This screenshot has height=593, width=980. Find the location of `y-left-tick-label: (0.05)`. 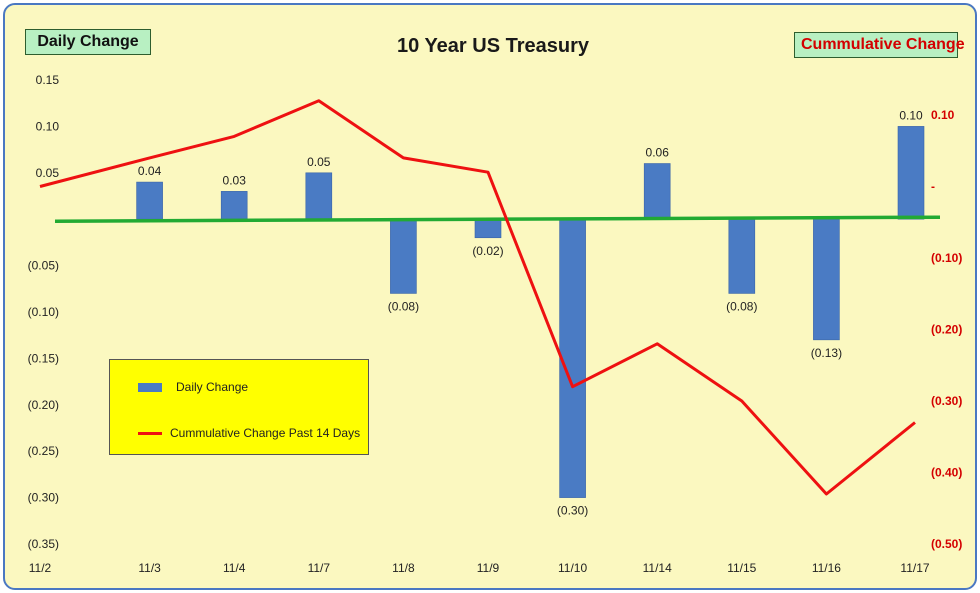

y-left-tick-label: (0.05) is located at coordinates (43, 266).